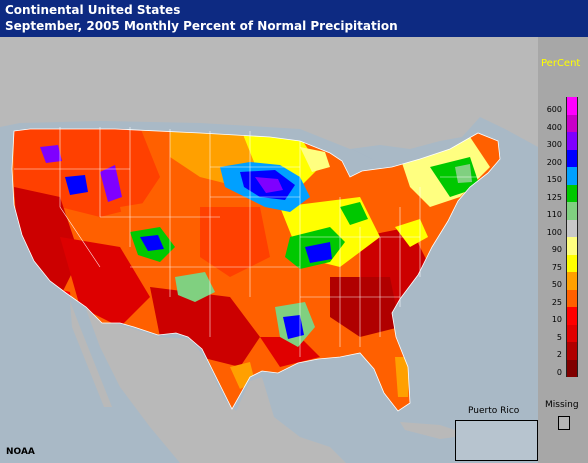 The height and width of the screenshot is (463, 588). I want to click on legend-panel, so click(563, 250).